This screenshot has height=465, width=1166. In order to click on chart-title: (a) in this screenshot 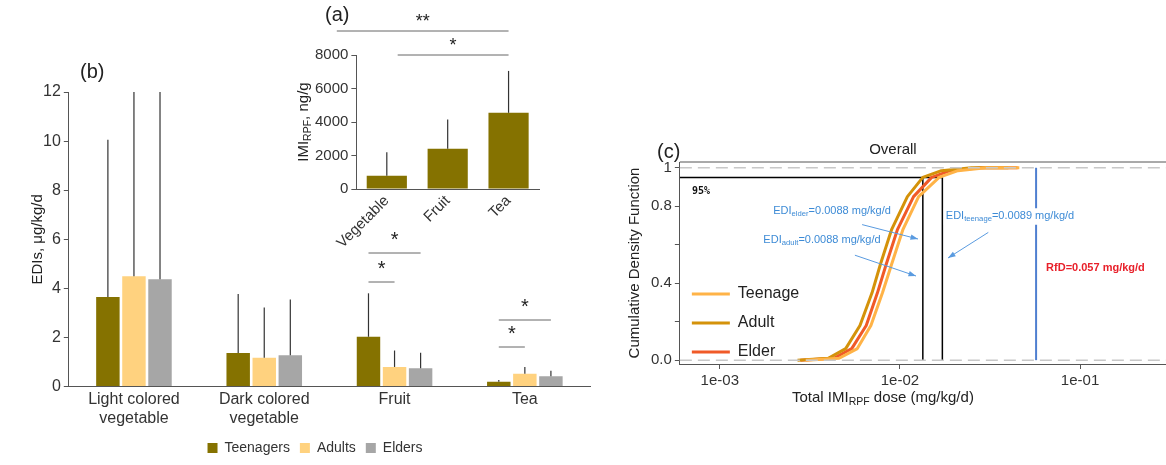, I will do `click(337, 13)`.